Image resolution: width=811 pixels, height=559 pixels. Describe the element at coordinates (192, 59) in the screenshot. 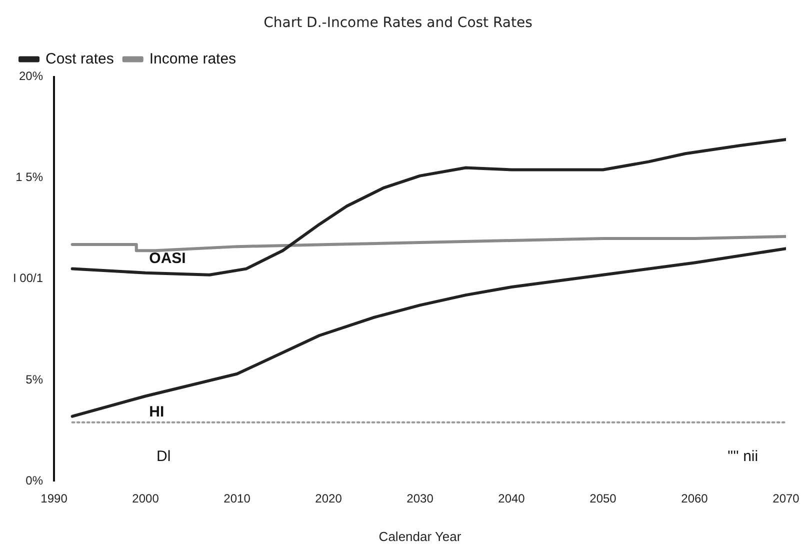

I see `legend-label: Income rates` at that location.